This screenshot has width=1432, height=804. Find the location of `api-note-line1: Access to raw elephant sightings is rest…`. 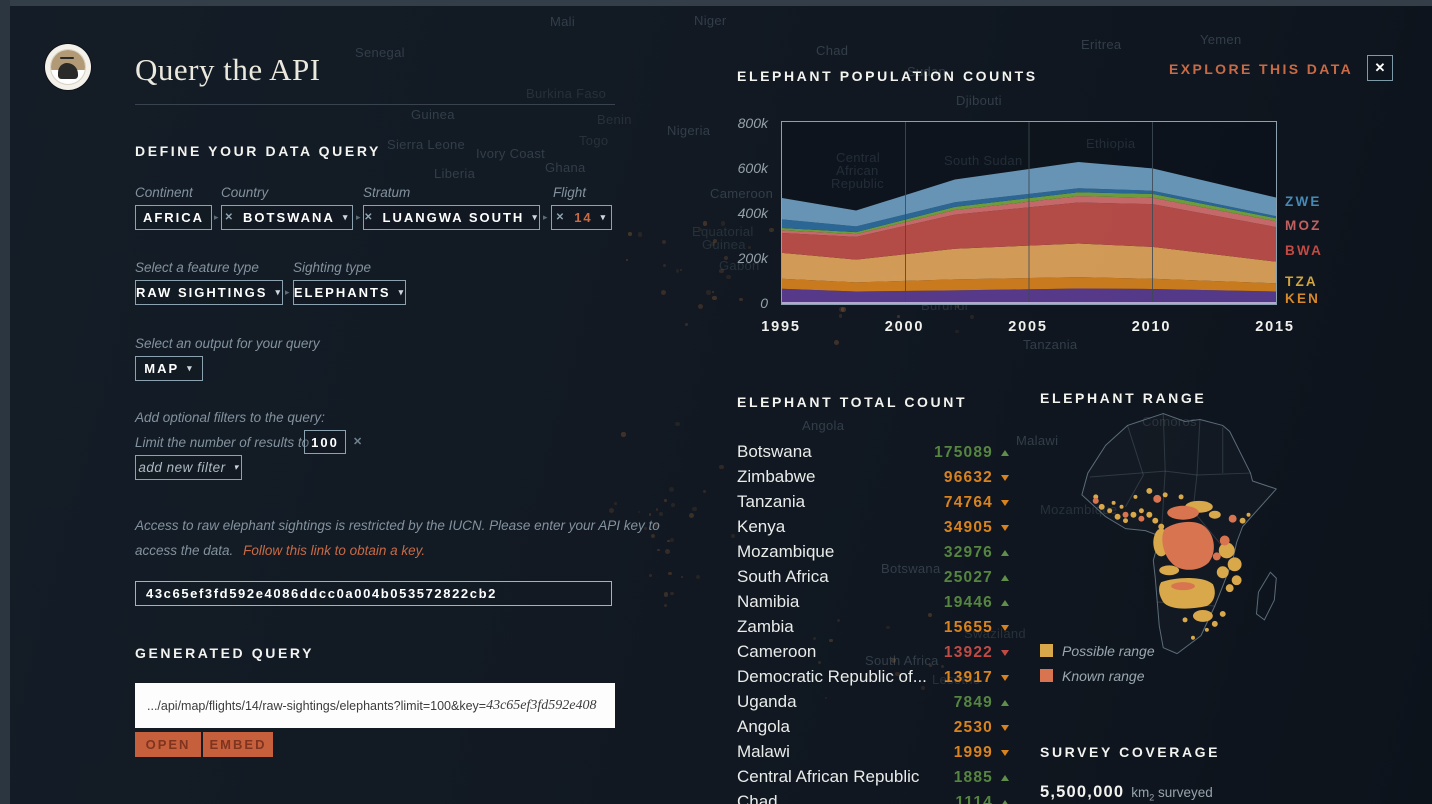

api-note-line1: Access to raw elephant sightings is rest… is located at coordinates (397, 525).